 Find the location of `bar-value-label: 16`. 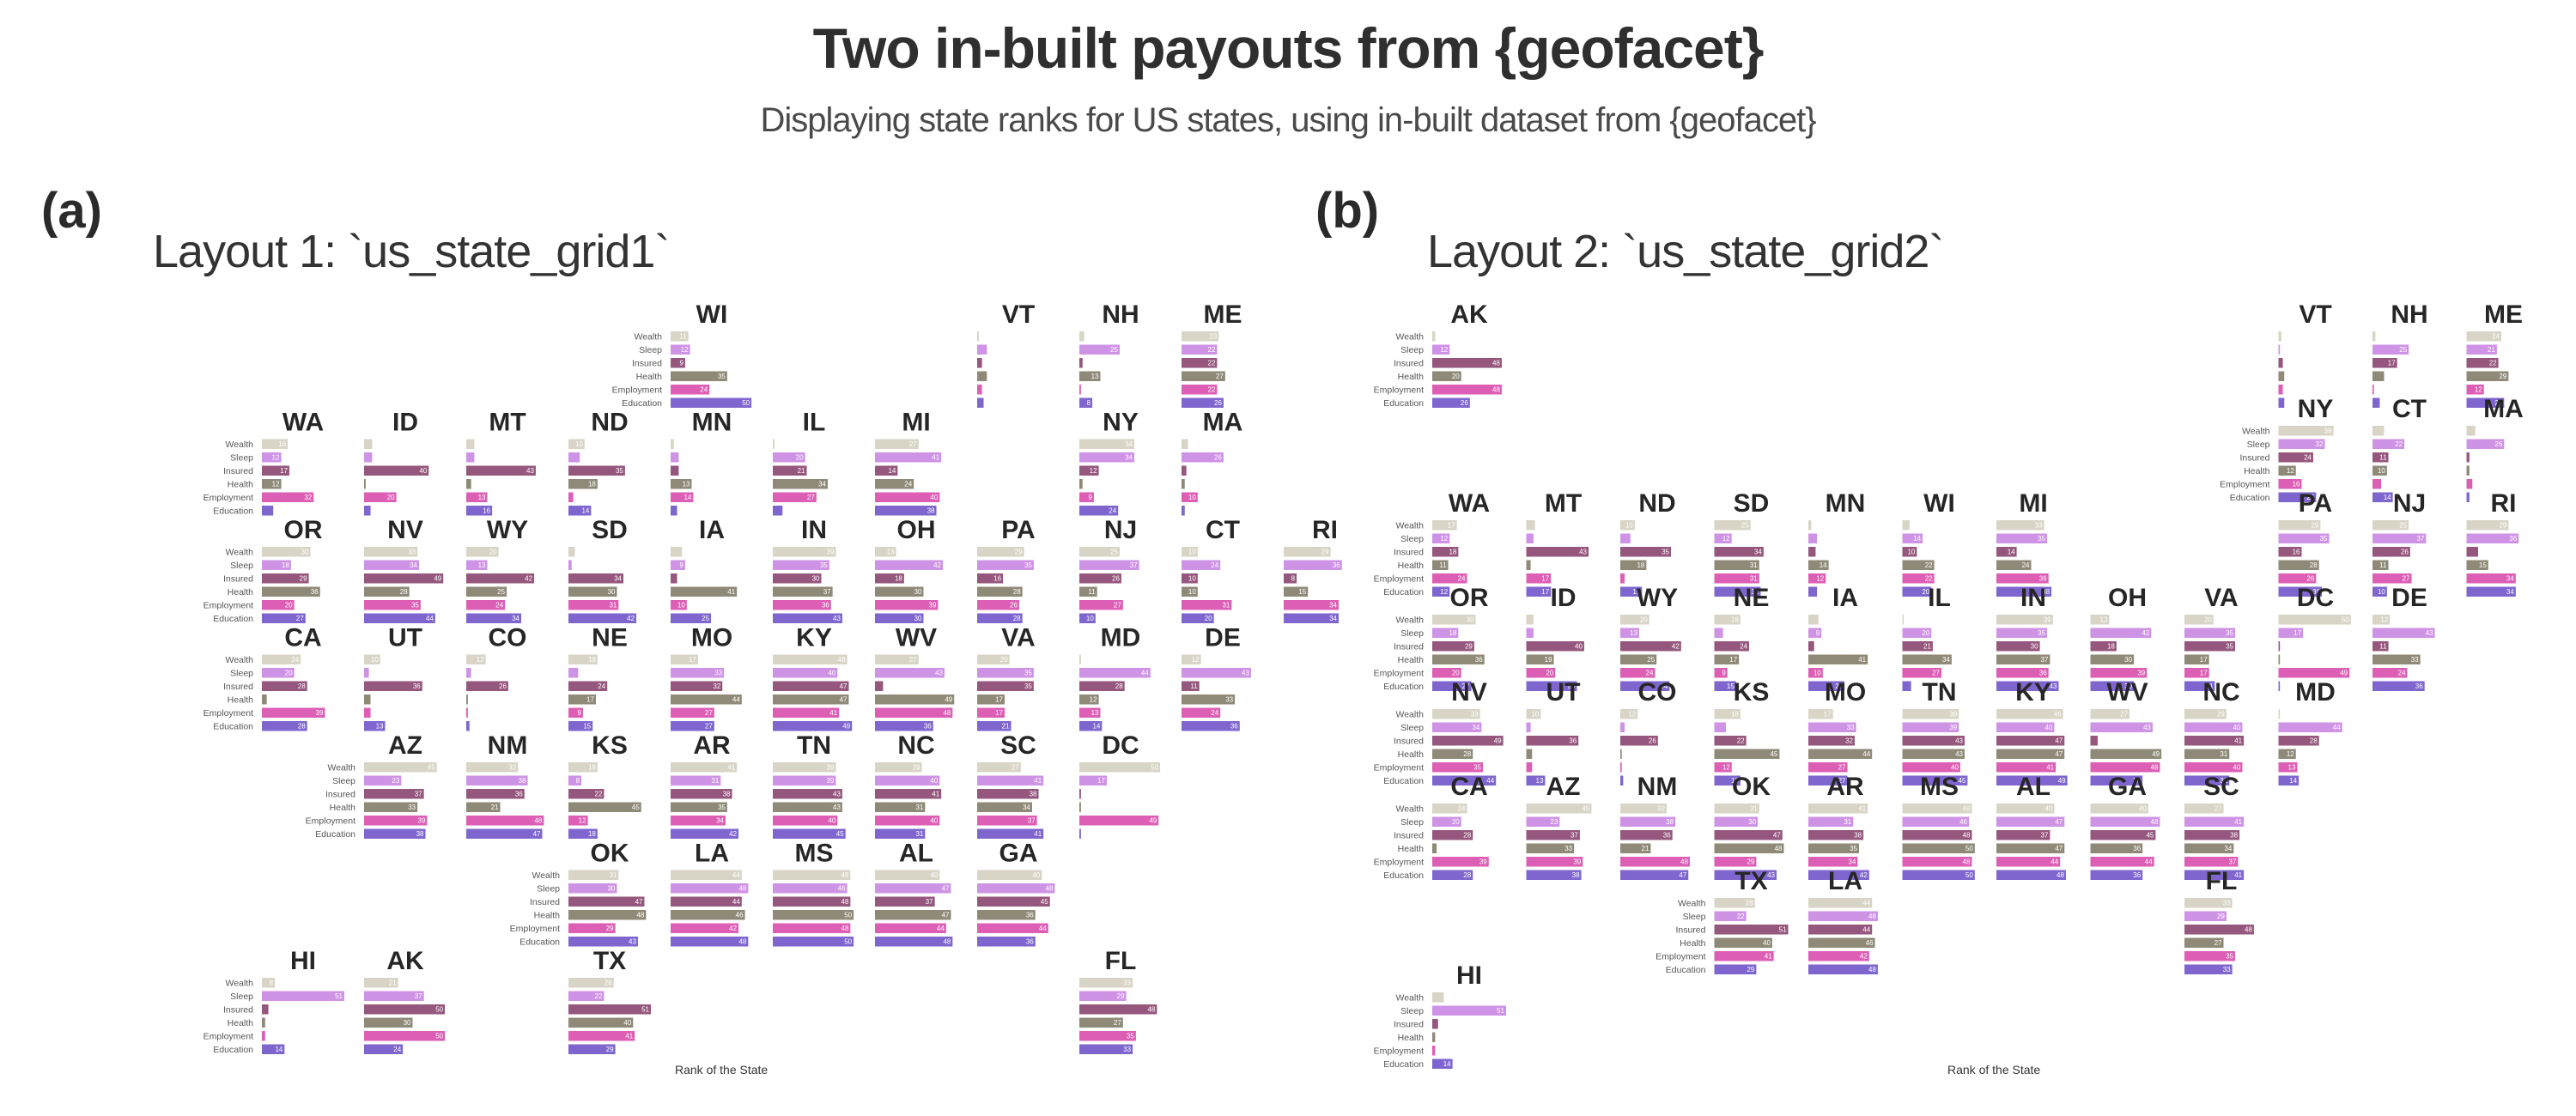

bar-value-label: 16 is located at coordinates (2296, 484).